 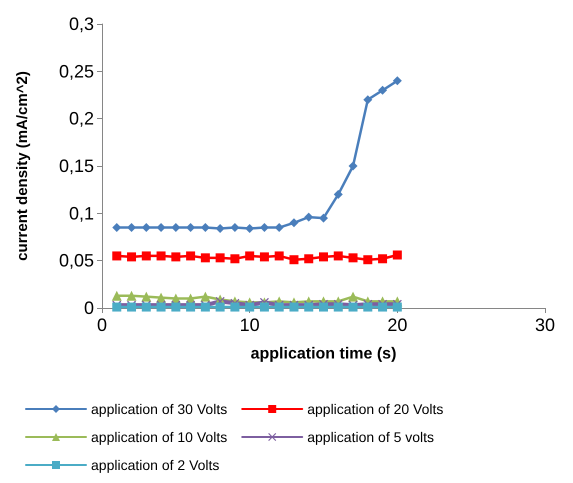 I want to click on y-tick-label: 0,1, so click(x=81, y=213).